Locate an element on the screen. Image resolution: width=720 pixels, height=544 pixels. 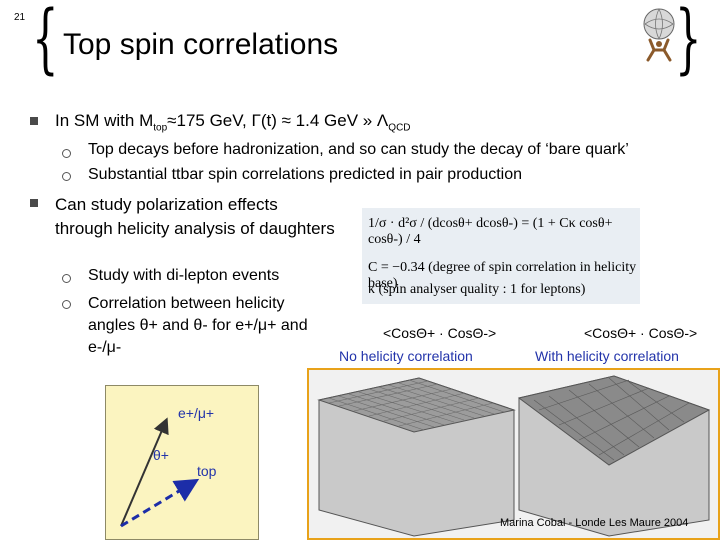
footer-author: Marina Cobal - Londe Les Maure 2004 is located at coordinates (594, 523).